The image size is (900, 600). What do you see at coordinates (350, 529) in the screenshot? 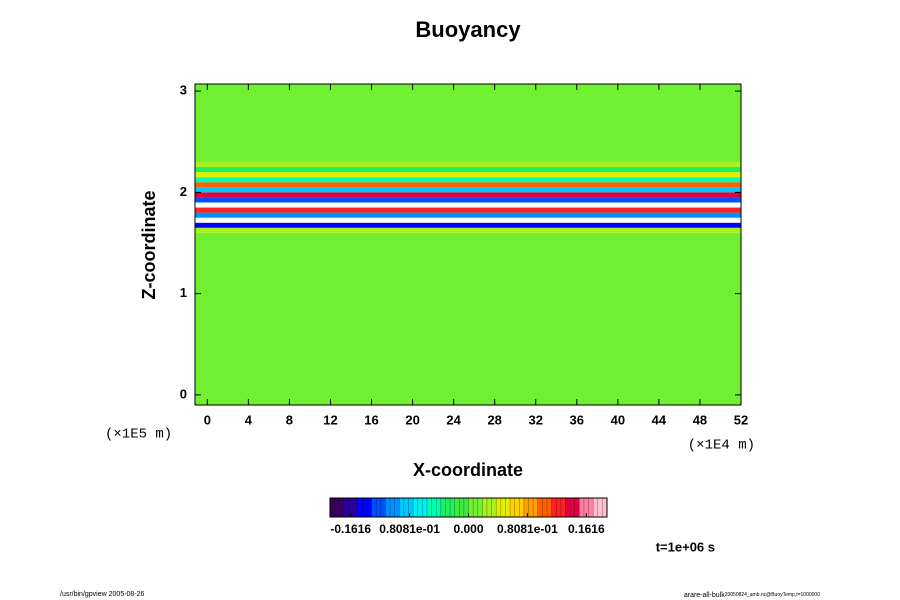
I see `colorbar-tick-label: -0.1616` at bounding box center [350, 529].